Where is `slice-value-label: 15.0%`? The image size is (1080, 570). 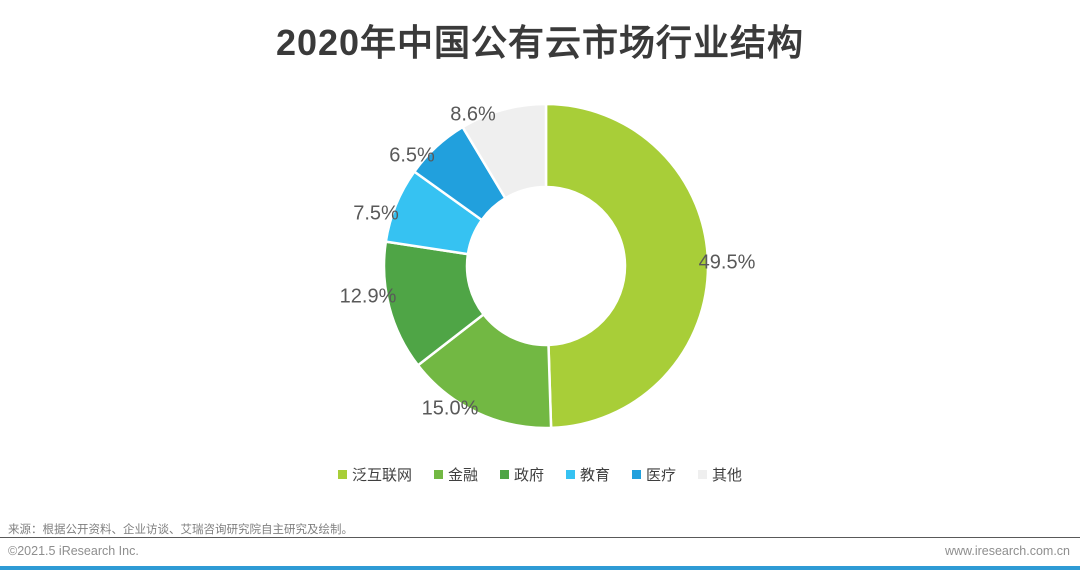
slice-value-label: 15.0% is located at coordinates (450, 408).